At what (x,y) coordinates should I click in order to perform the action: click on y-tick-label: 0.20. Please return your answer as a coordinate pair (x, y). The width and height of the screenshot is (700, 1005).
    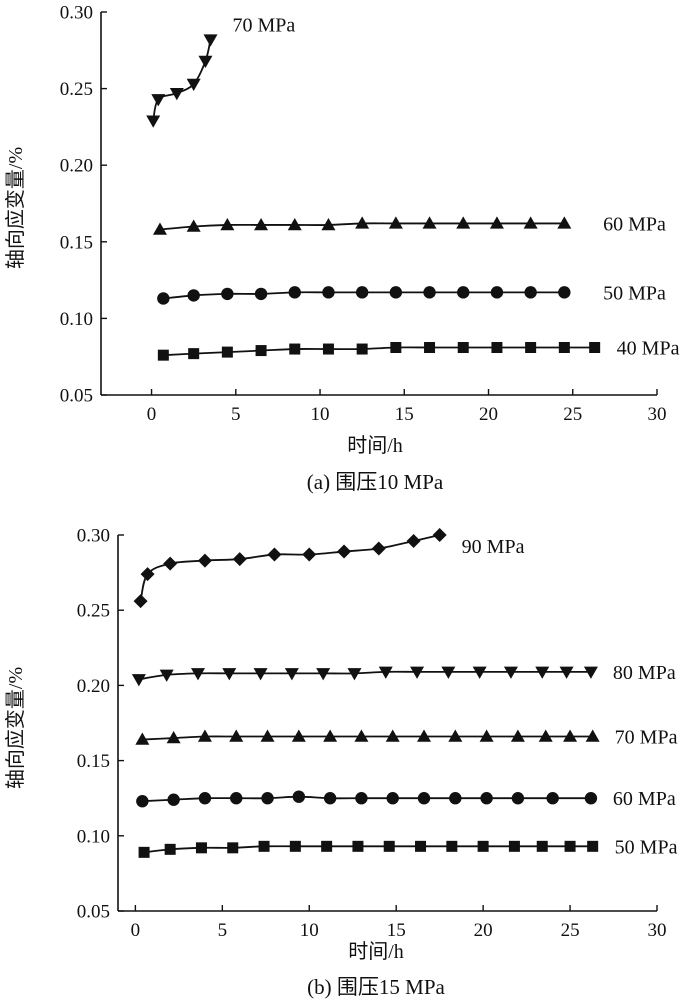
    Looking at the image, I should click on (93, 686).